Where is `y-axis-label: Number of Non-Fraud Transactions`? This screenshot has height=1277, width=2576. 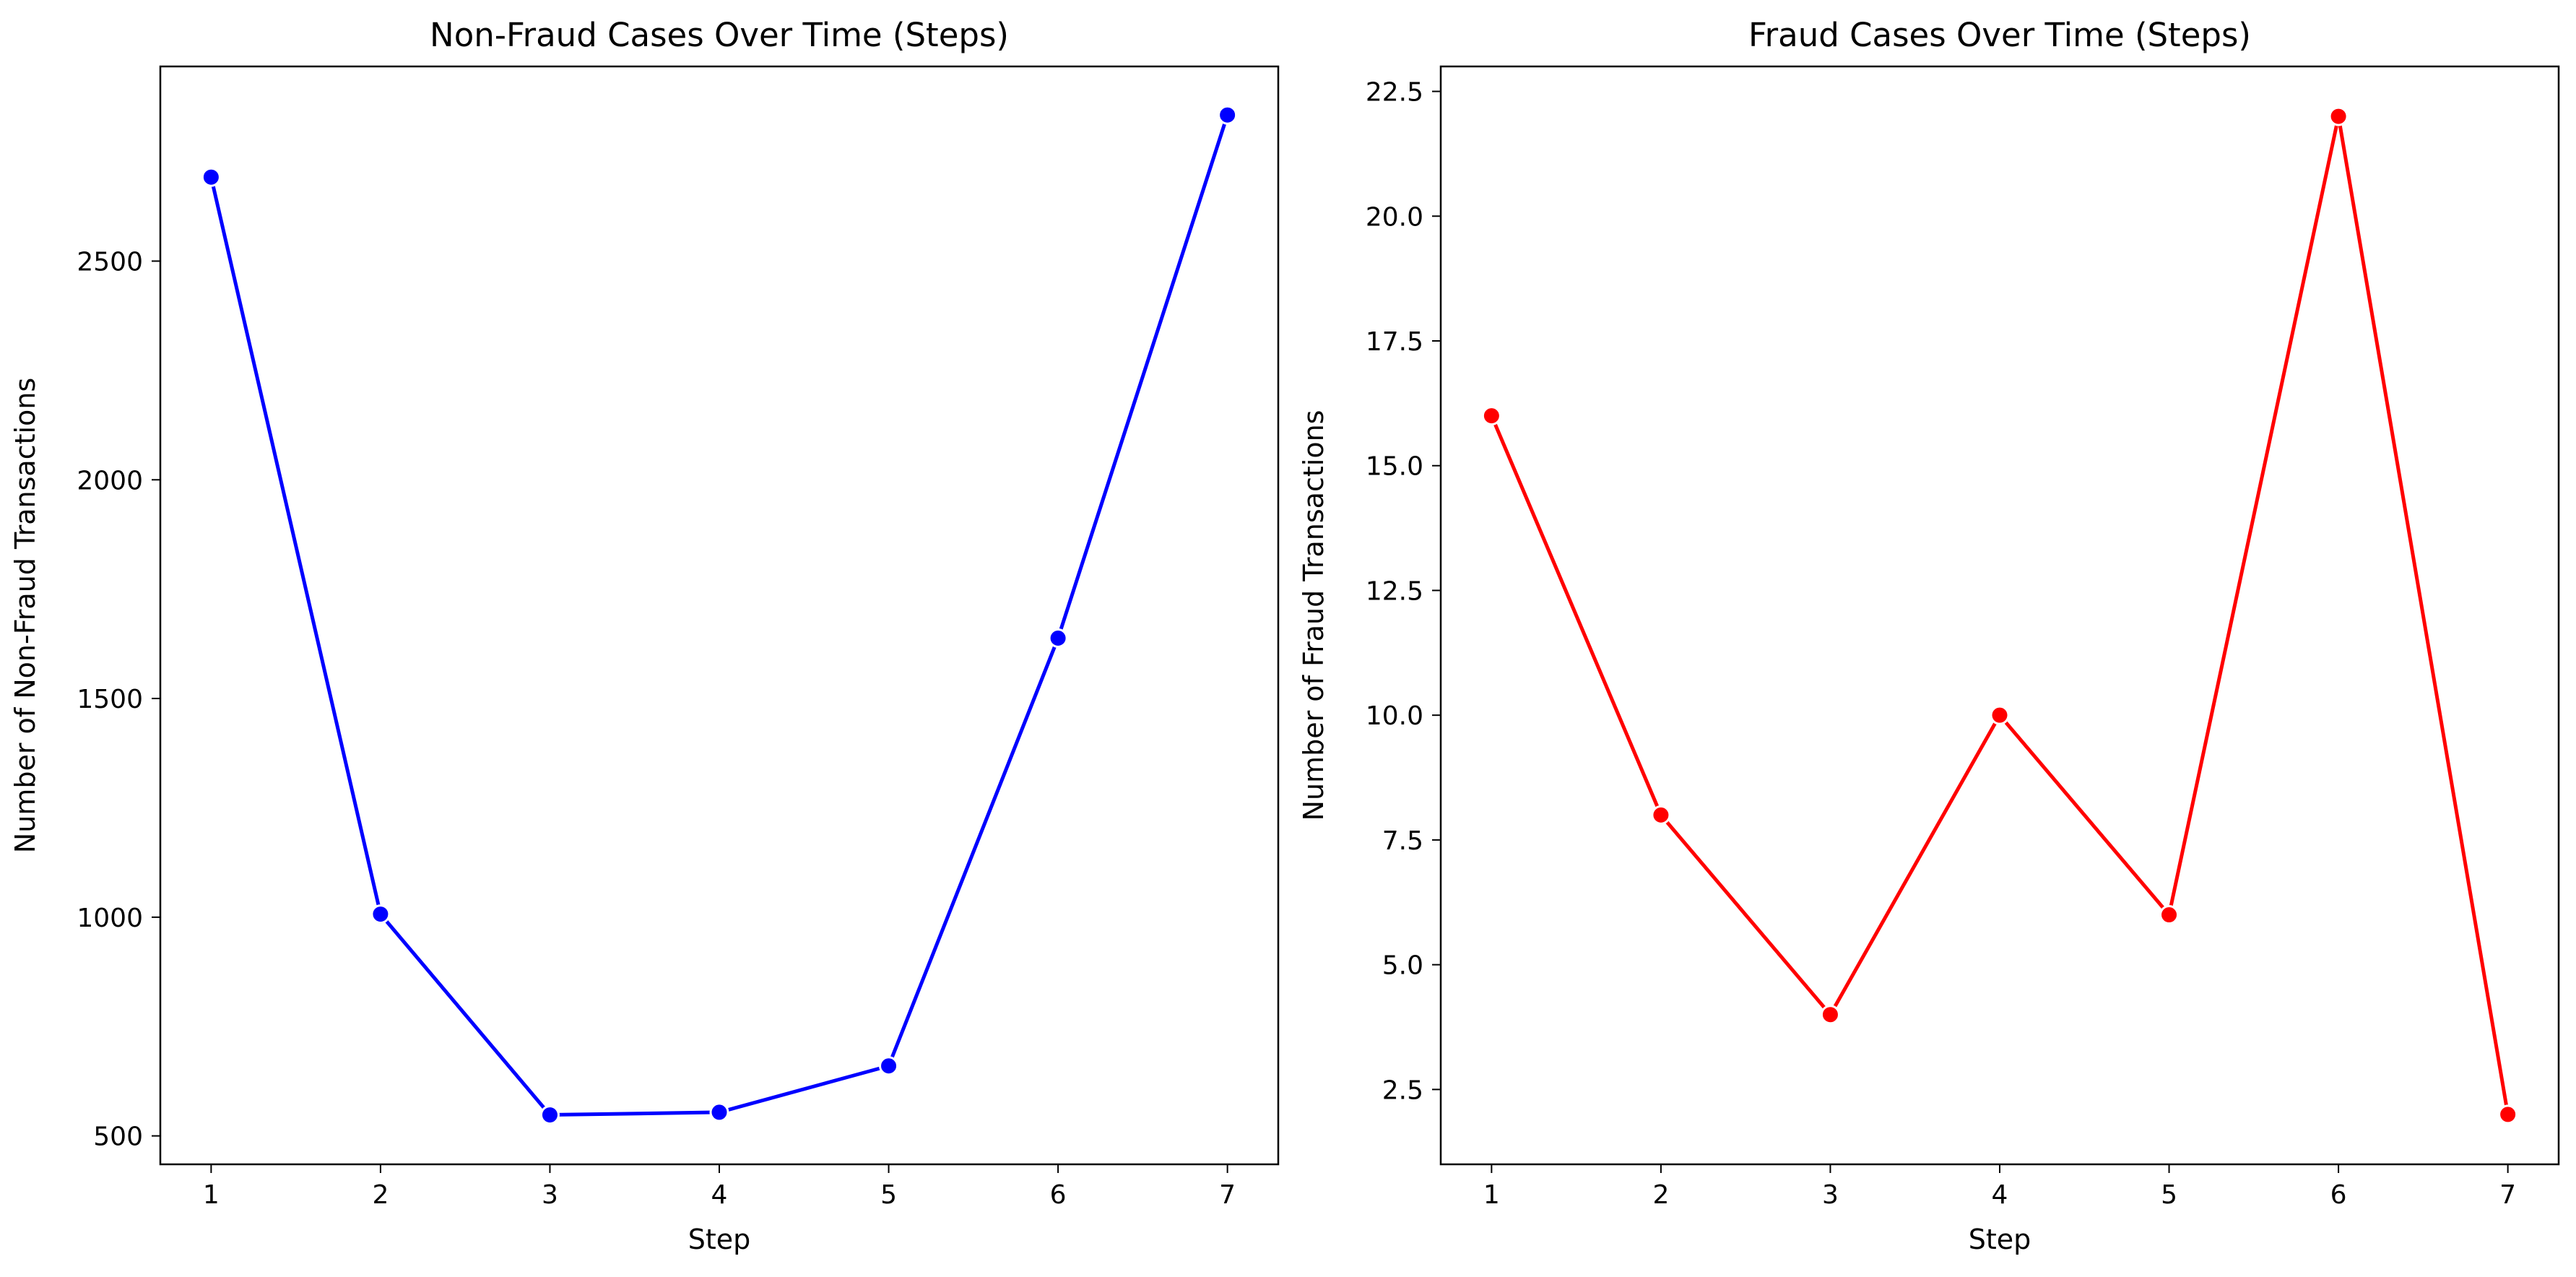 y-axis-label: Number of Non-Fraud Transactions is located at coordinates (25, 615).